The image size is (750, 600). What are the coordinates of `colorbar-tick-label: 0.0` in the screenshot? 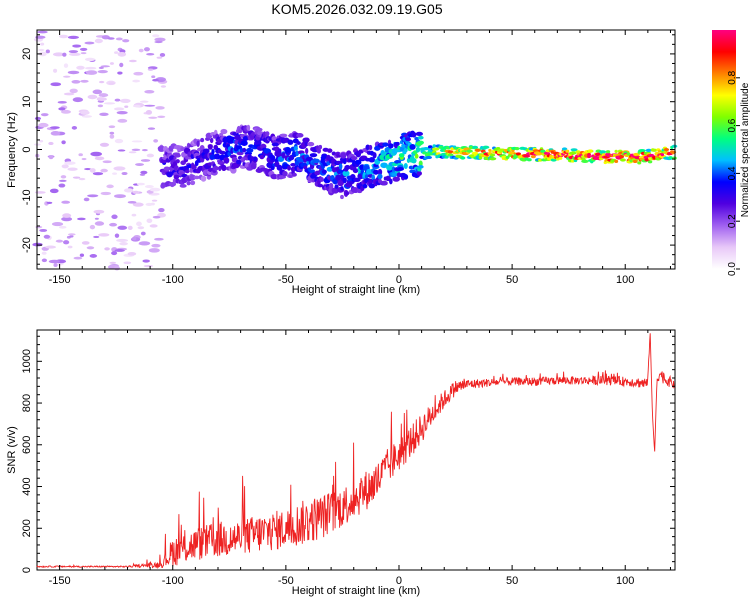 It's located at (732, 269).